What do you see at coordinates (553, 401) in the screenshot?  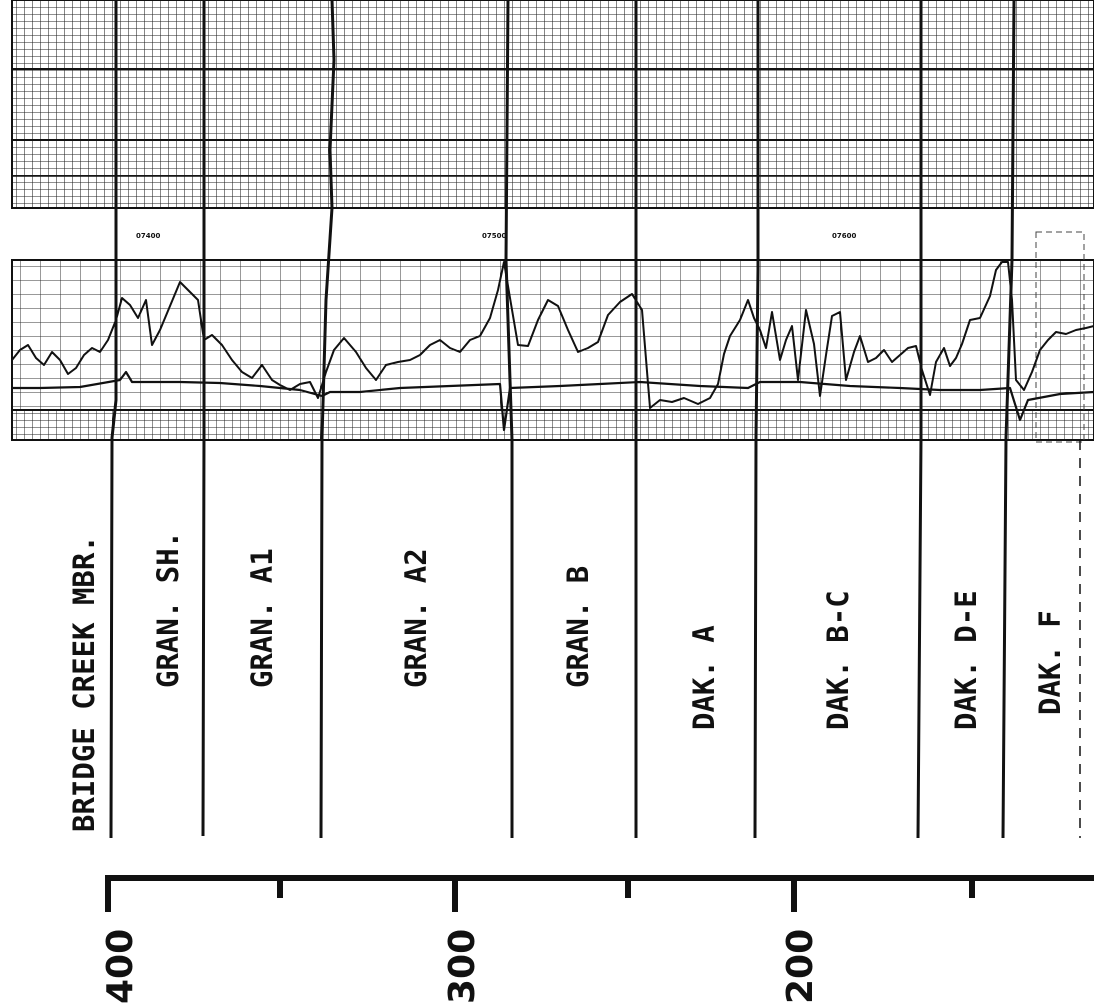 I see `baseline-curve` at bounding box center [553, 401].